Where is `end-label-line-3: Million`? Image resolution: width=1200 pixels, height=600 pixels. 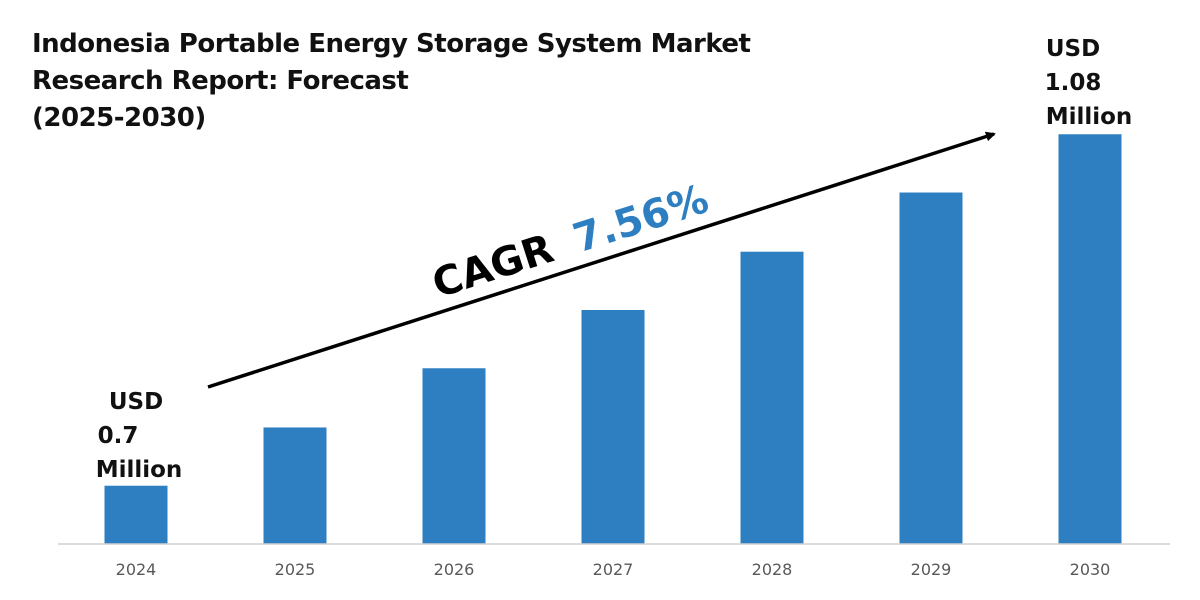
end-label-line-3: Million is located at coordinates (1089, 117).